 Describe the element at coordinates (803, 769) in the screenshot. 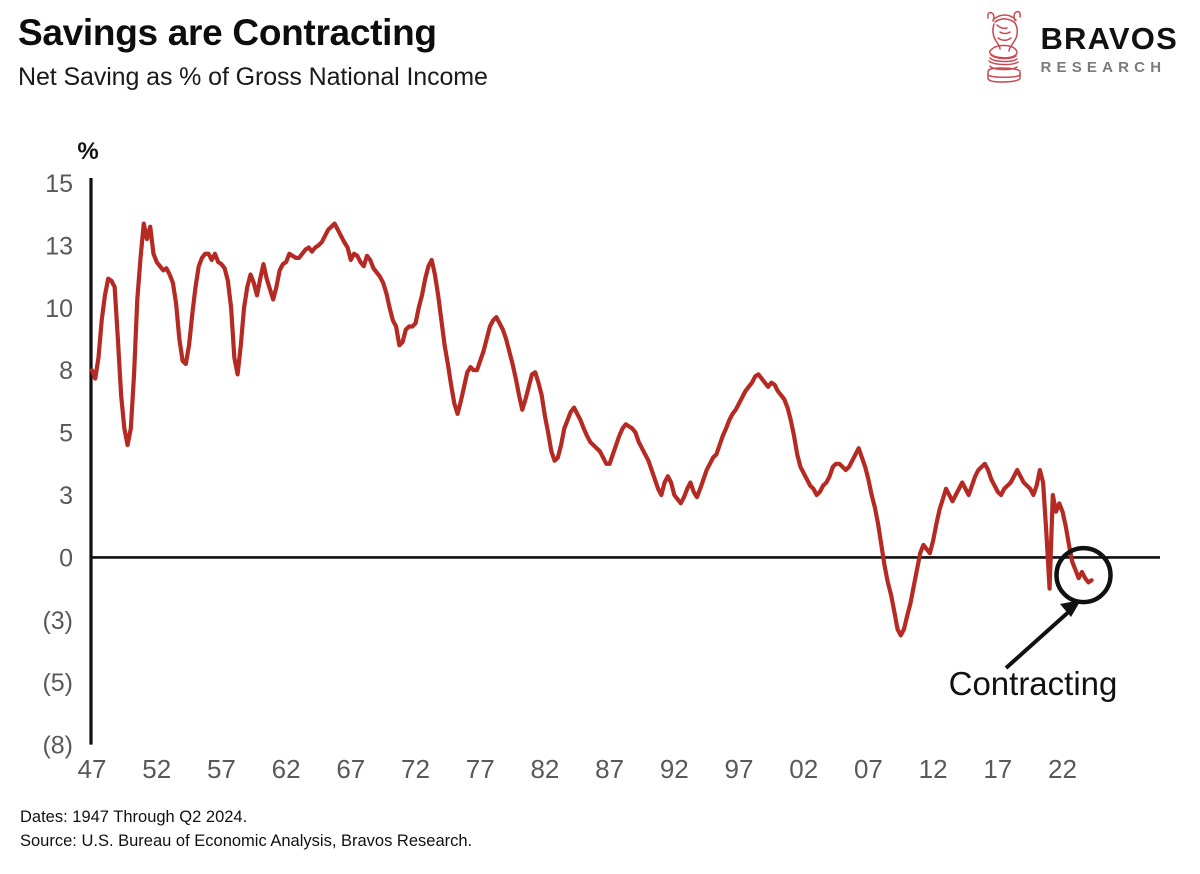

I see `x-tick-label: 02` at that location.